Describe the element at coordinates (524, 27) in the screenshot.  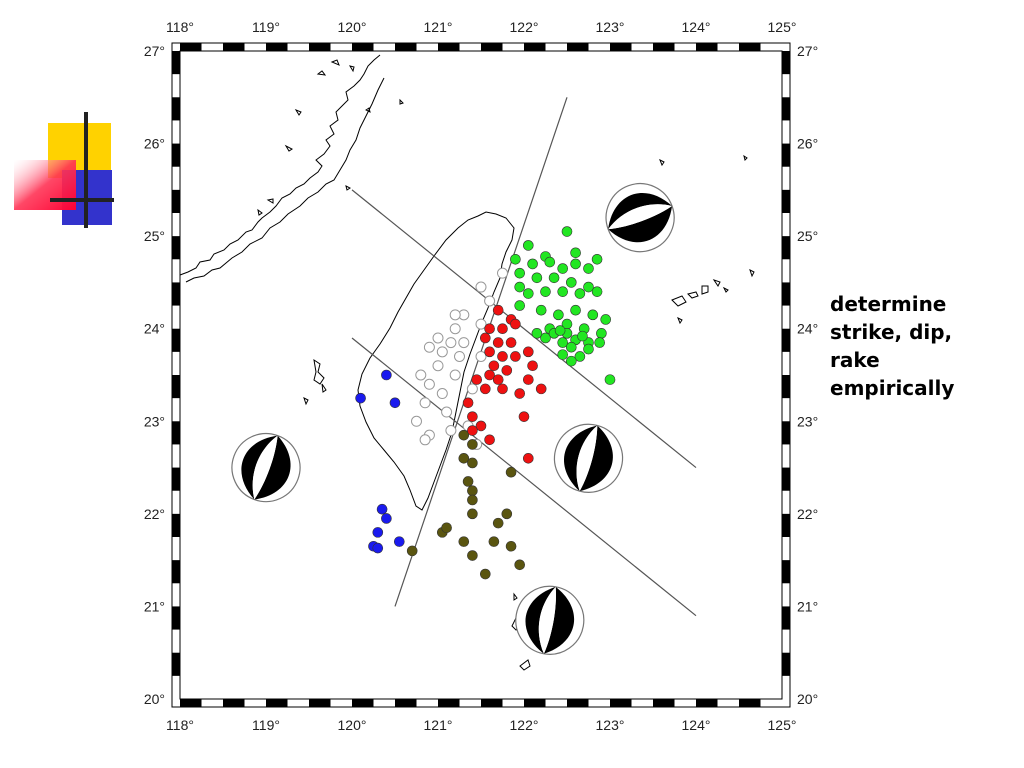
I see `lon-tick-label-top: 122°` at that location.